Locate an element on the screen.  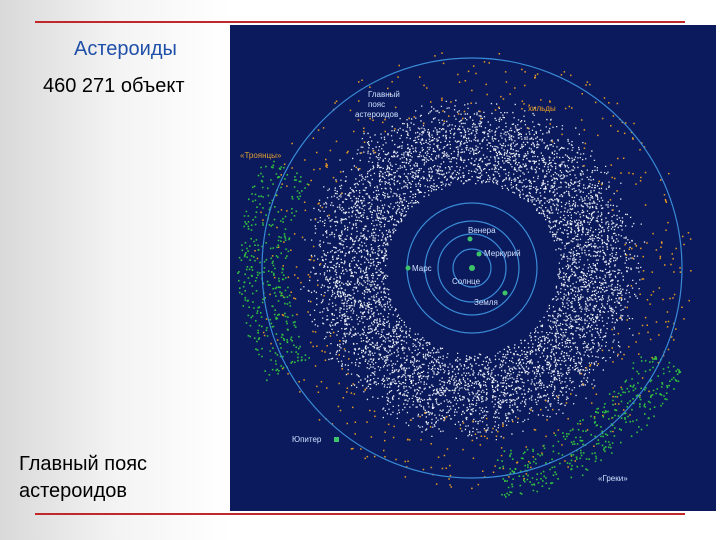
count: 460 271 объект is located at coordinates (114, 86).